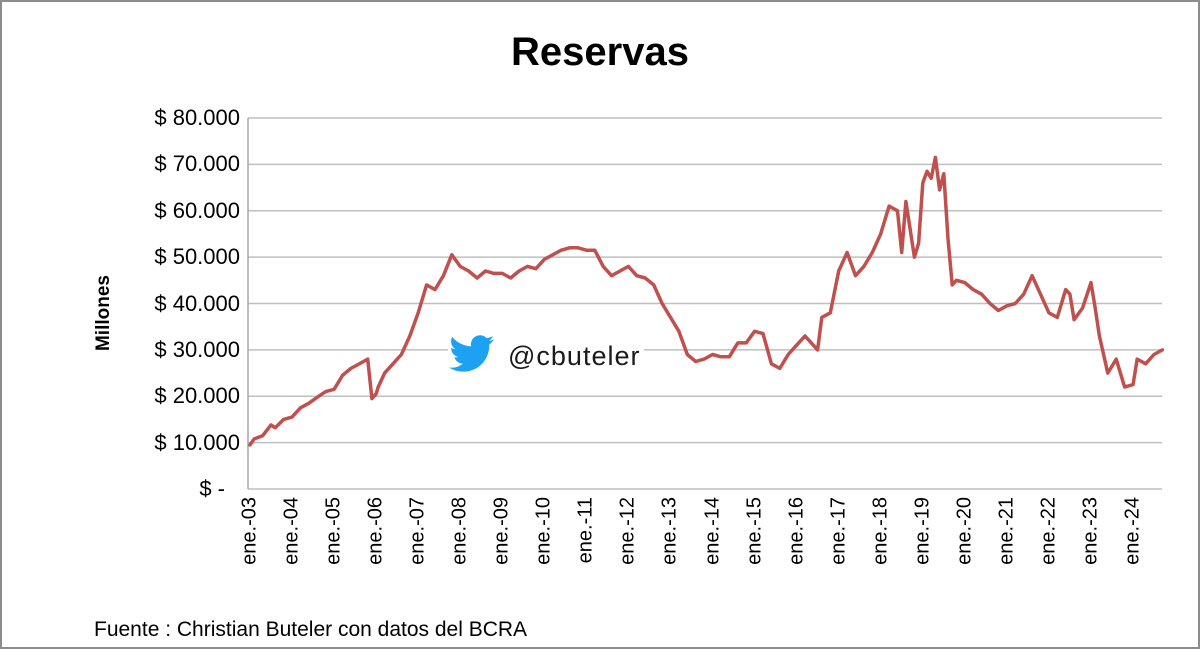  I want to click on y-tick-label: $ 80.000, so click(197, 117).